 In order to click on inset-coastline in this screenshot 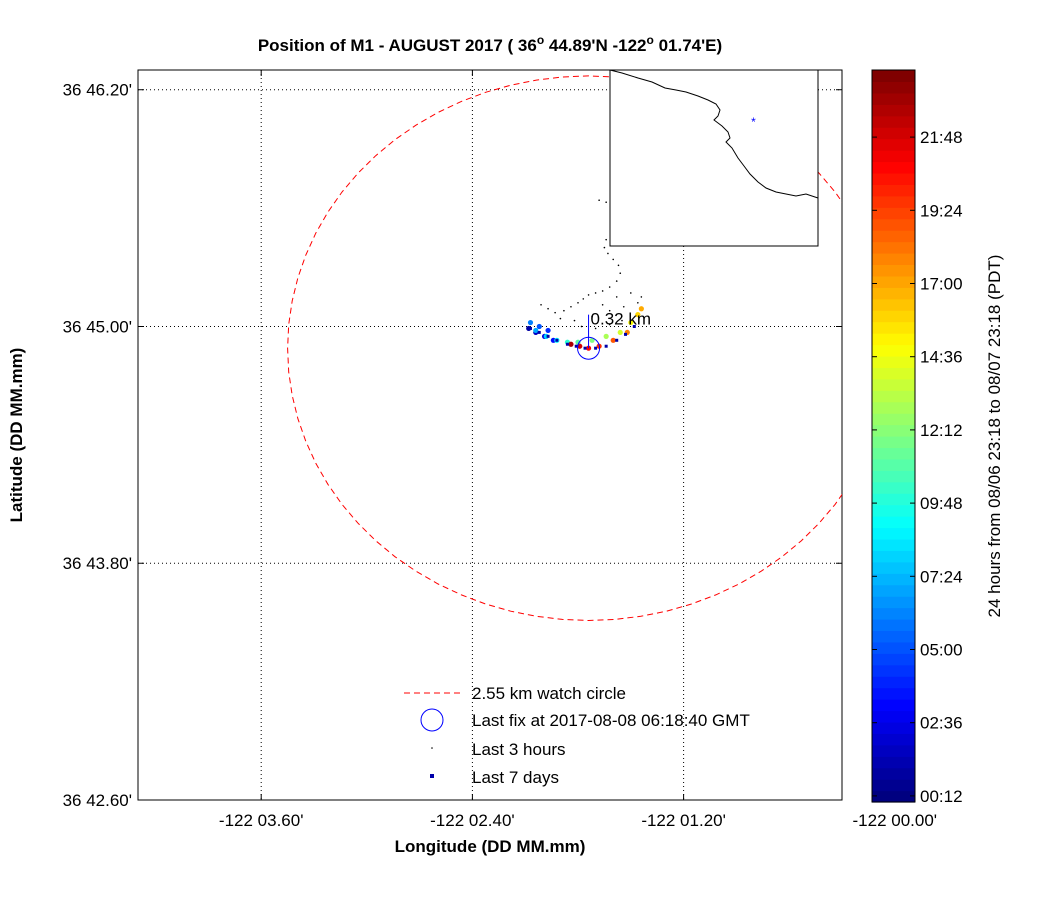, I will do `click(714, 134)`.